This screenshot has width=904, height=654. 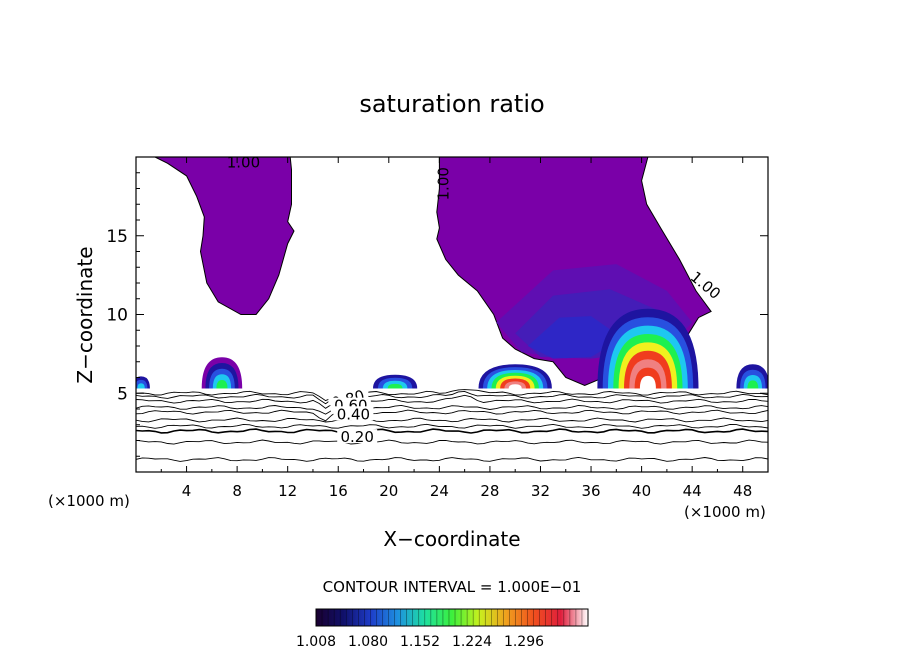 I want to click on x-tick-label-11: 48, so click(x=742, y=491).